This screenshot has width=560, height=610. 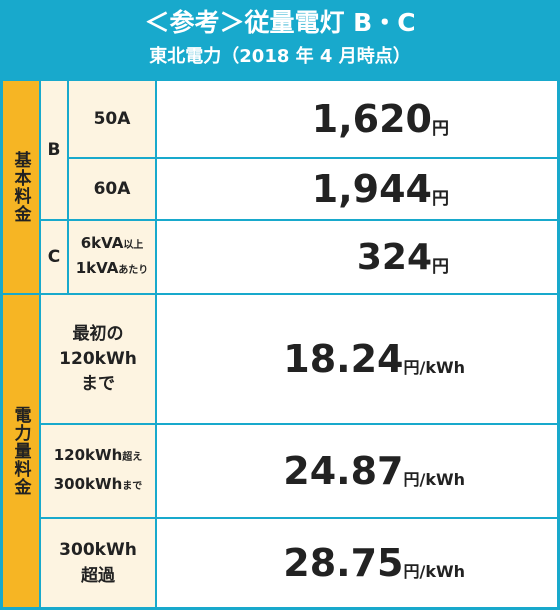 I want to click on usage-label-2: 120kWh超え 300kWhまで, so click(x=98, y=471).